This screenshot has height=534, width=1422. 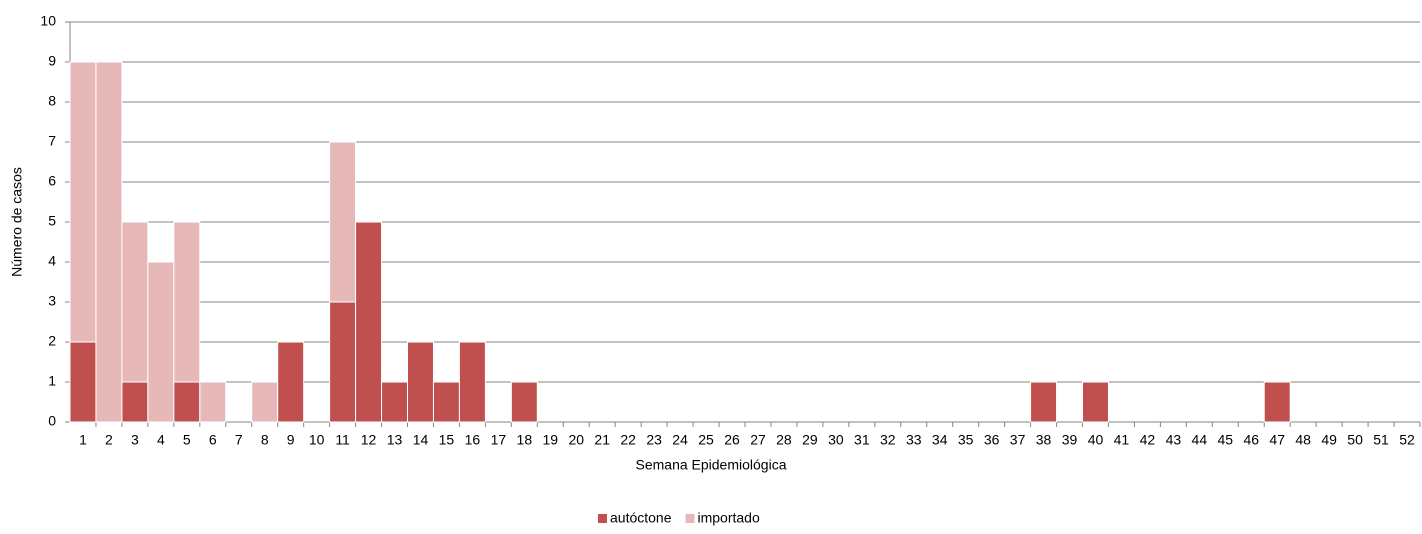 I want to click on x-tick-label: 29, so click(x=810, y=440).